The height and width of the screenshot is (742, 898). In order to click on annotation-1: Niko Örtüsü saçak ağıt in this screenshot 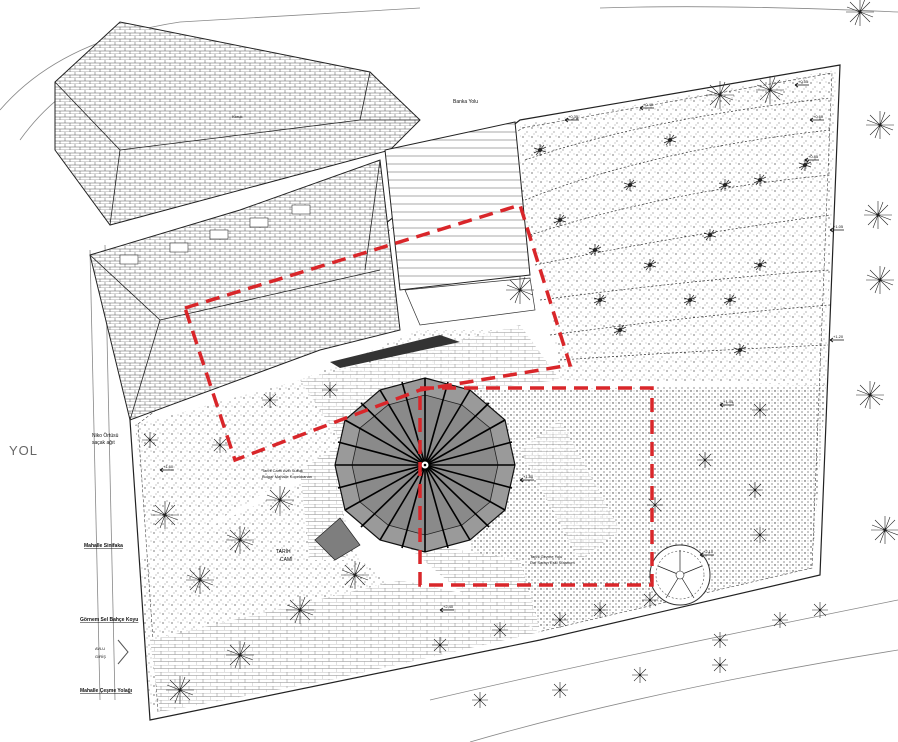, I will do `click(105, 439)`.